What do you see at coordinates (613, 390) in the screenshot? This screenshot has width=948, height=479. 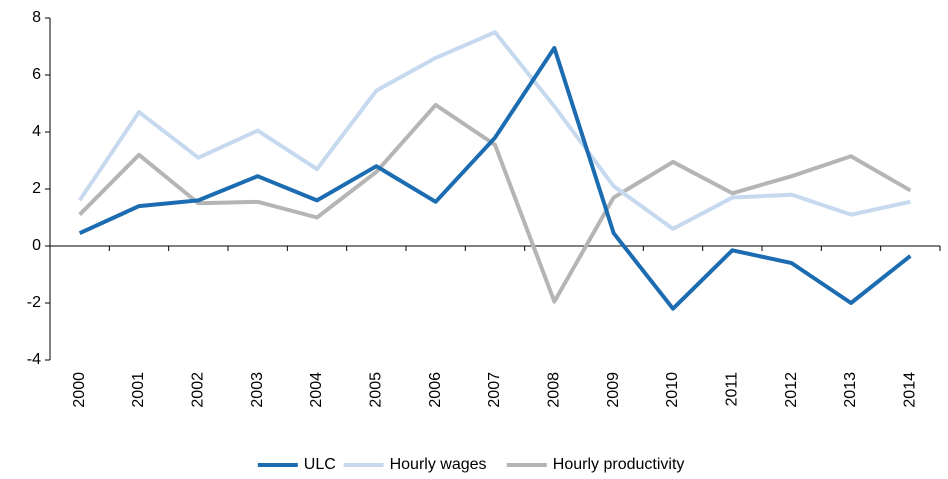 I see `x-tick-label: 2009` at bounding box center [613, 390].